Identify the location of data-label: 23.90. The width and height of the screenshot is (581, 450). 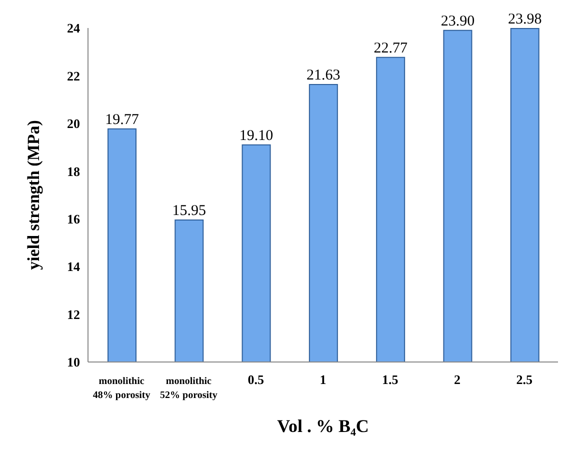
(457, 21).